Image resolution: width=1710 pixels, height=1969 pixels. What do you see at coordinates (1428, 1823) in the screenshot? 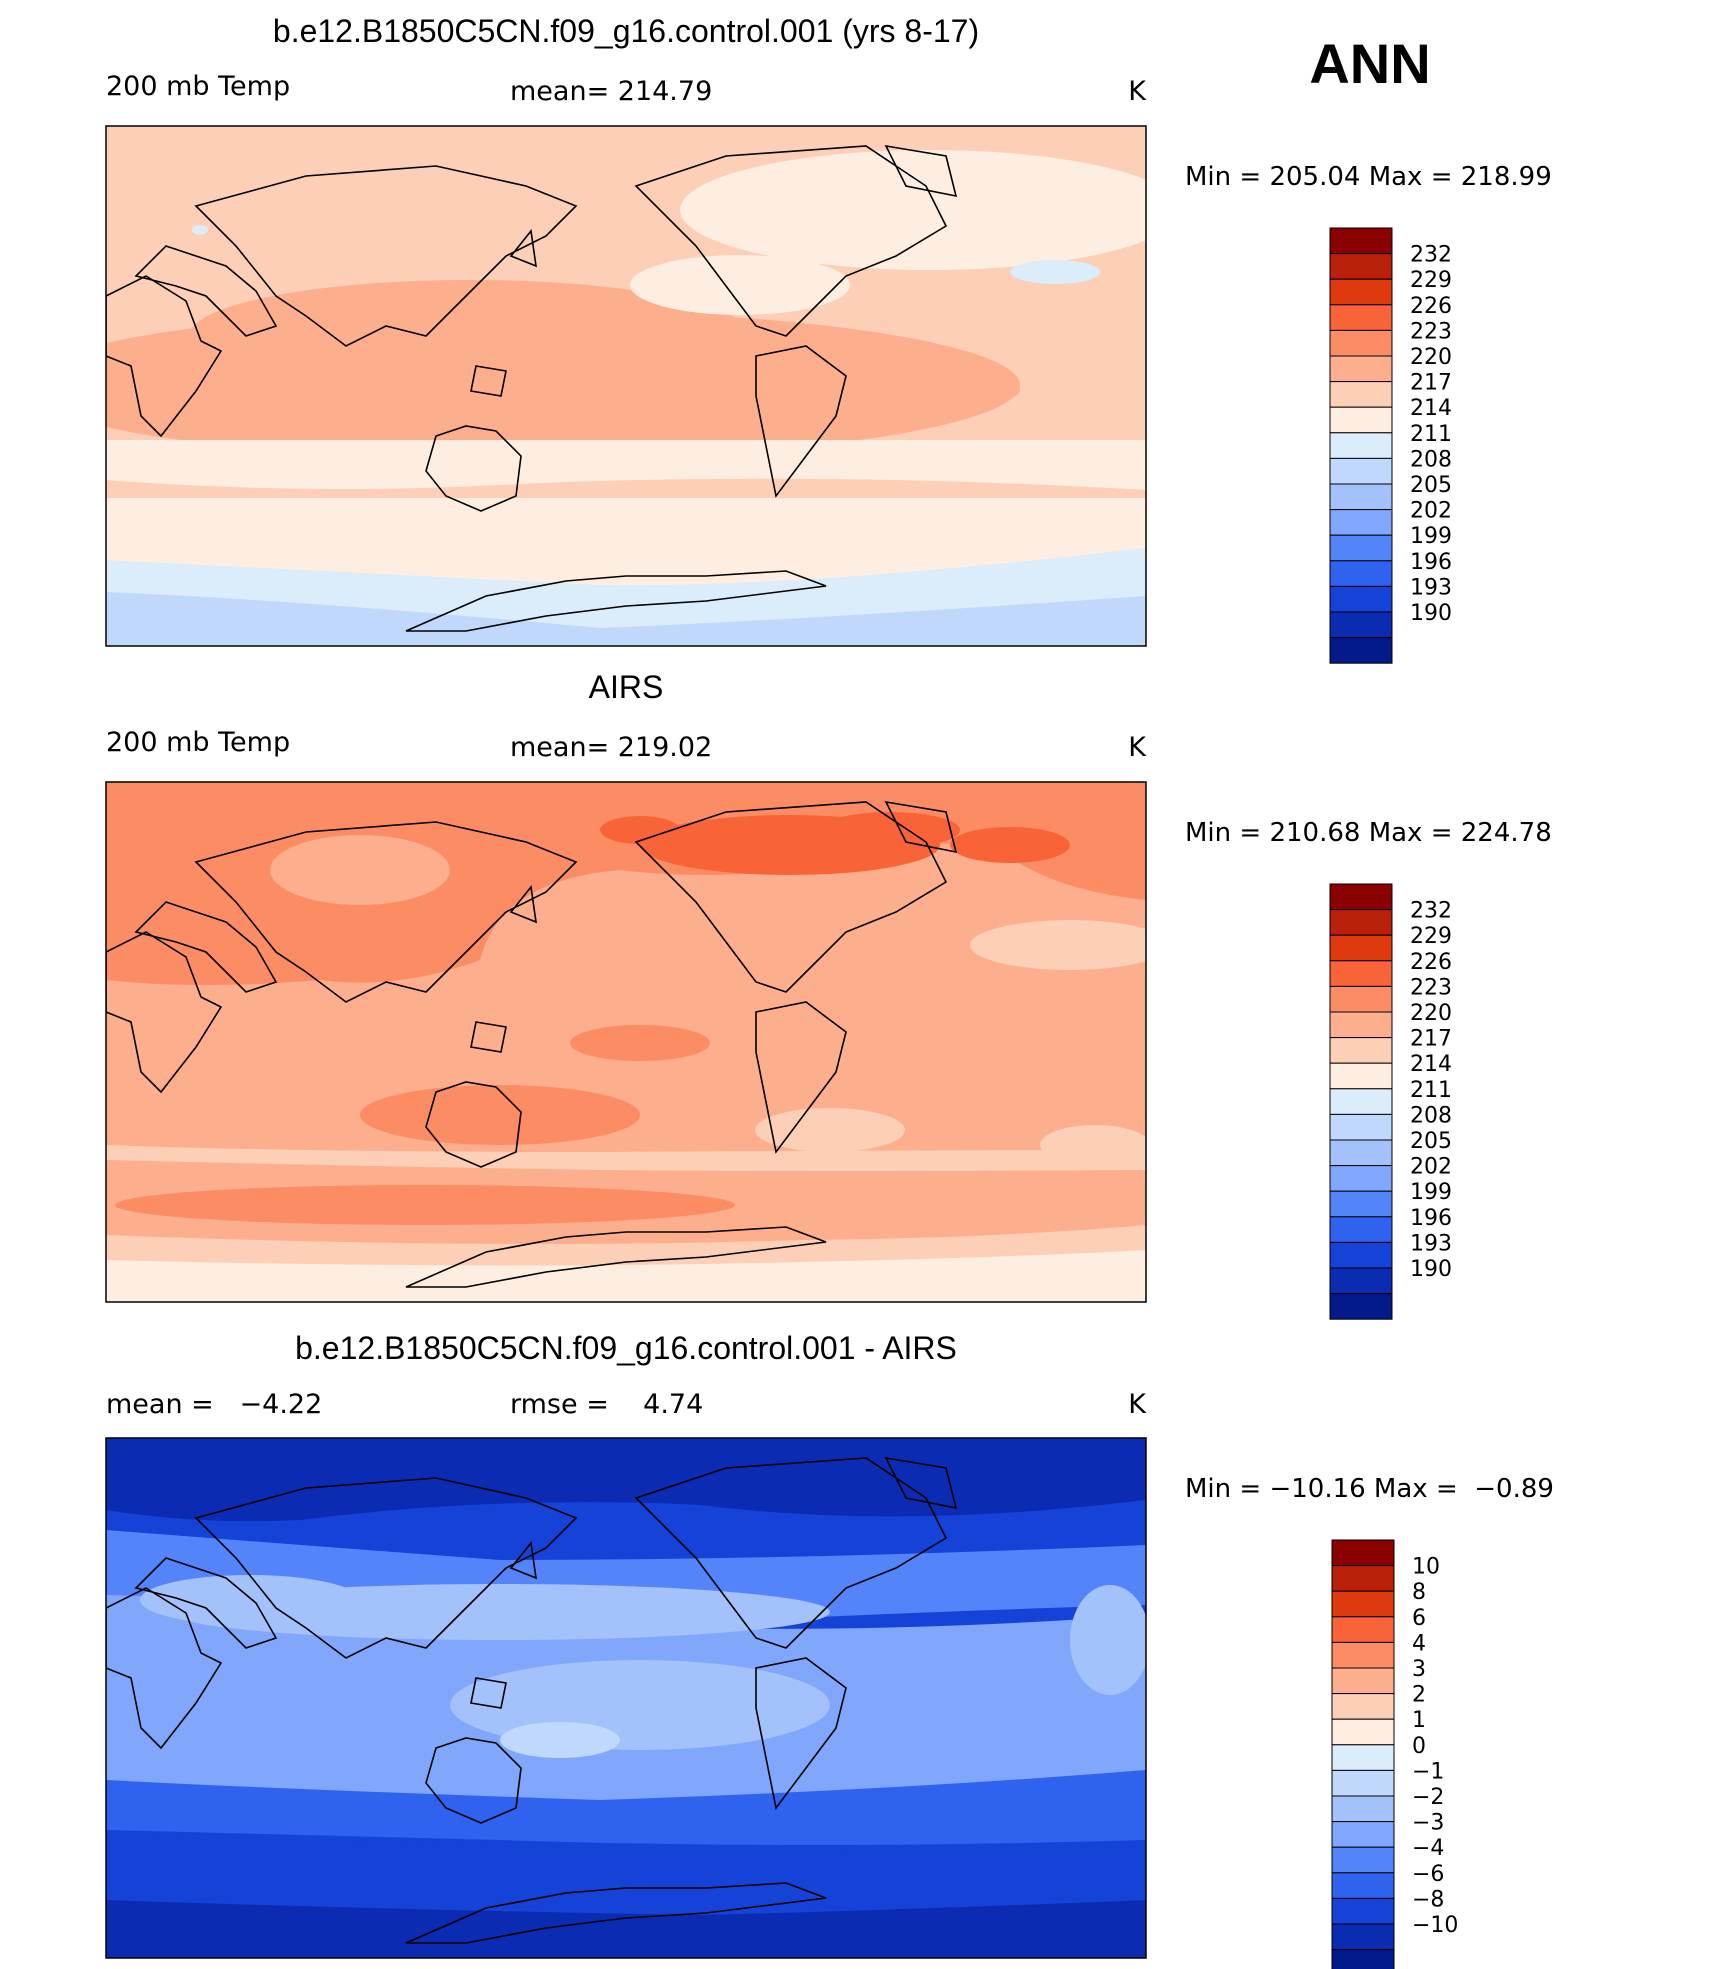
I see `colorbar-tick-label: −3` at bounding box center [1428, 1823].